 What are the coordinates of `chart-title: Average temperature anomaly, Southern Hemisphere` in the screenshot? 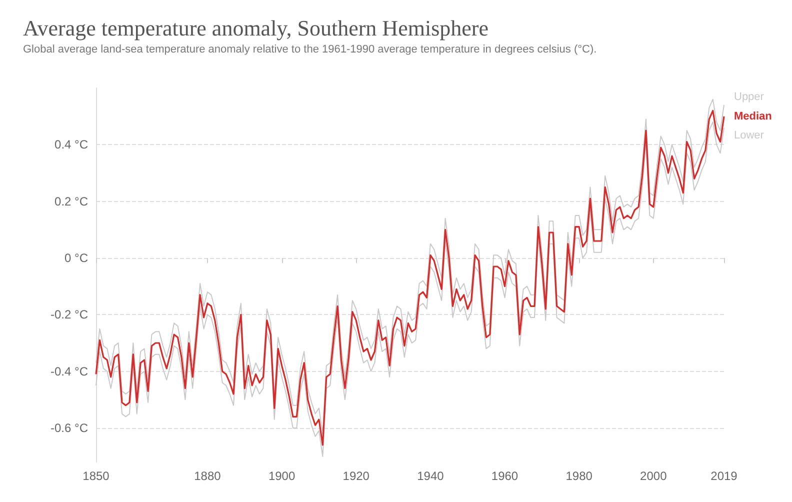 It's located at (255, 28).